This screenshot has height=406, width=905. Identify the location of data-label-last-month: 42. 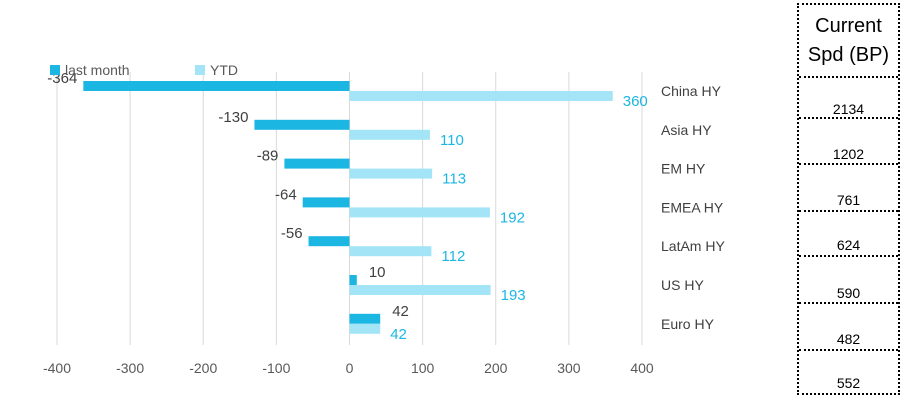
(400, 311).